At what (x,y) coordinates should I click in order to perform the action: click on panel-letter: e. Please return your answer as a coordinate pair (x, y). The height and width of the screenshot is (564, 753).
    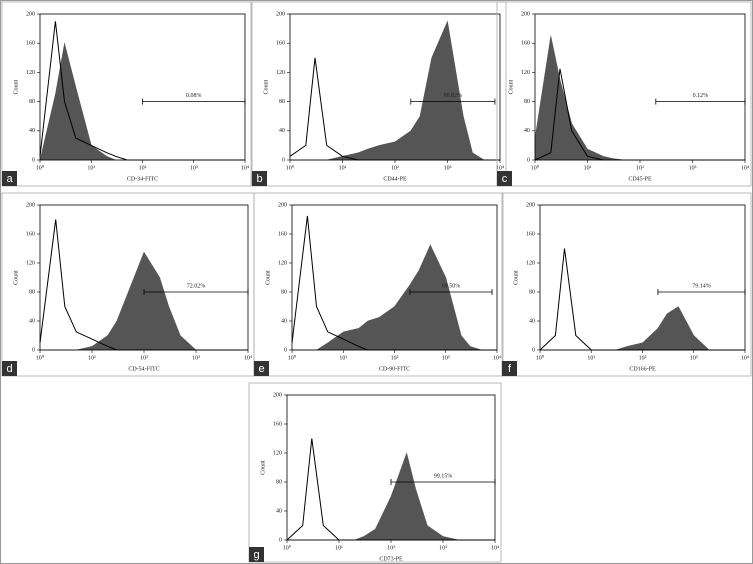
    Looking at the image, I should click on (261, 369).